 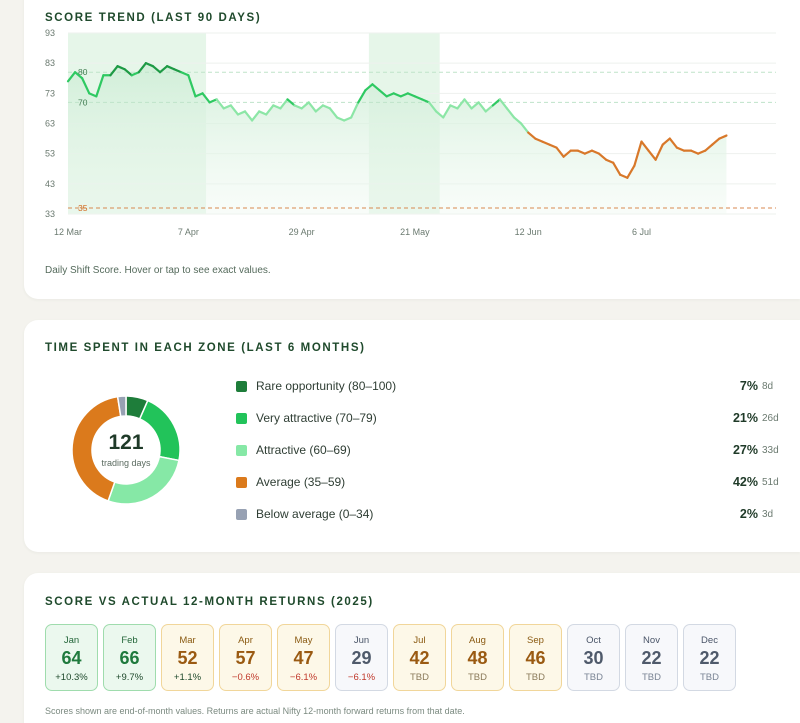 What do you see at coordinates (50, 33) in the screenshot?
I see `y-tick-label: 93` at bounding box center [50, 33].